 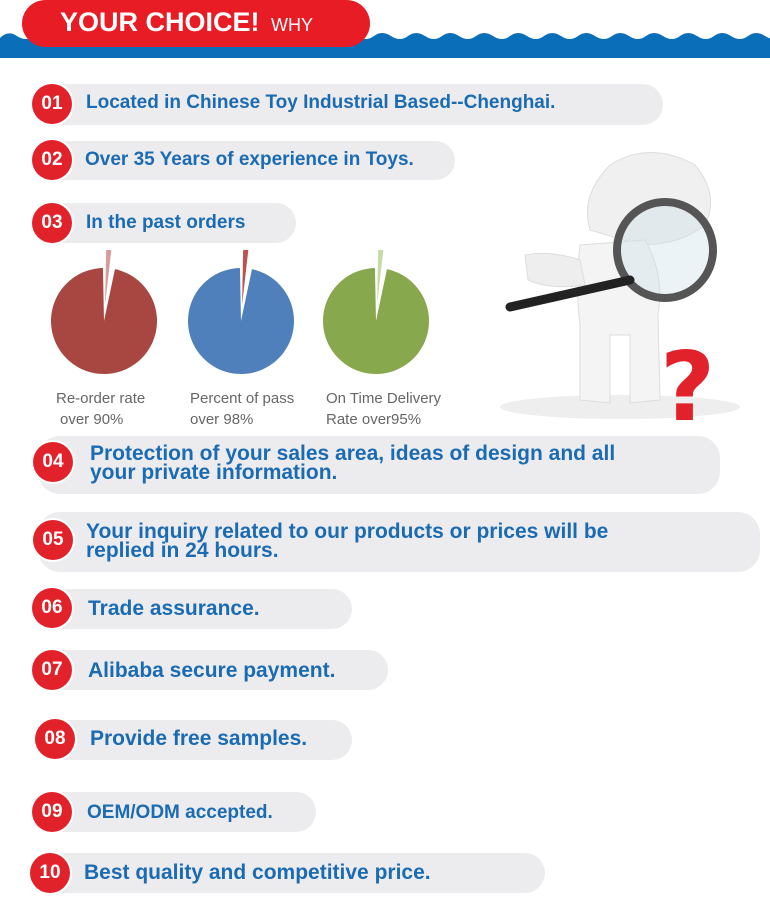 I want to click on item-06-pill, so click(x=195, y=609).